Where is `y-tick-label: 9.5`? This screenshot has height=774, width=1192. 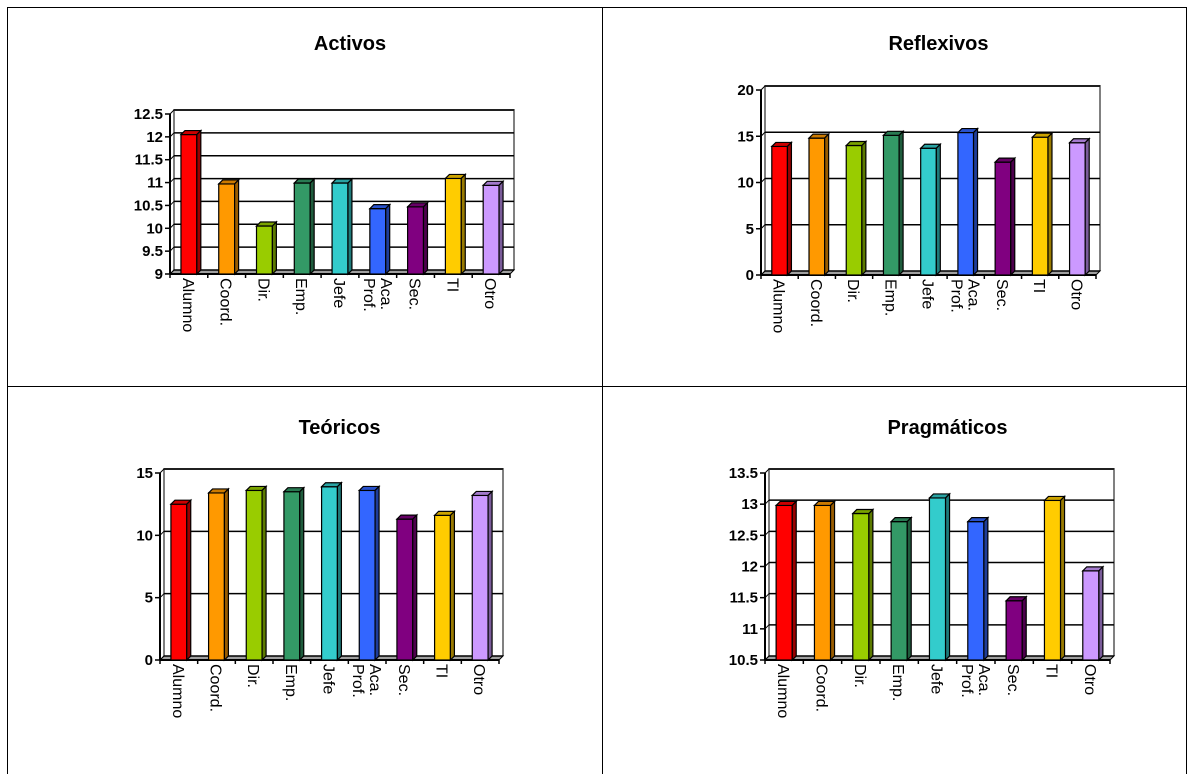
y-tick-label: 9.5 is located at coordinates (152, 251).